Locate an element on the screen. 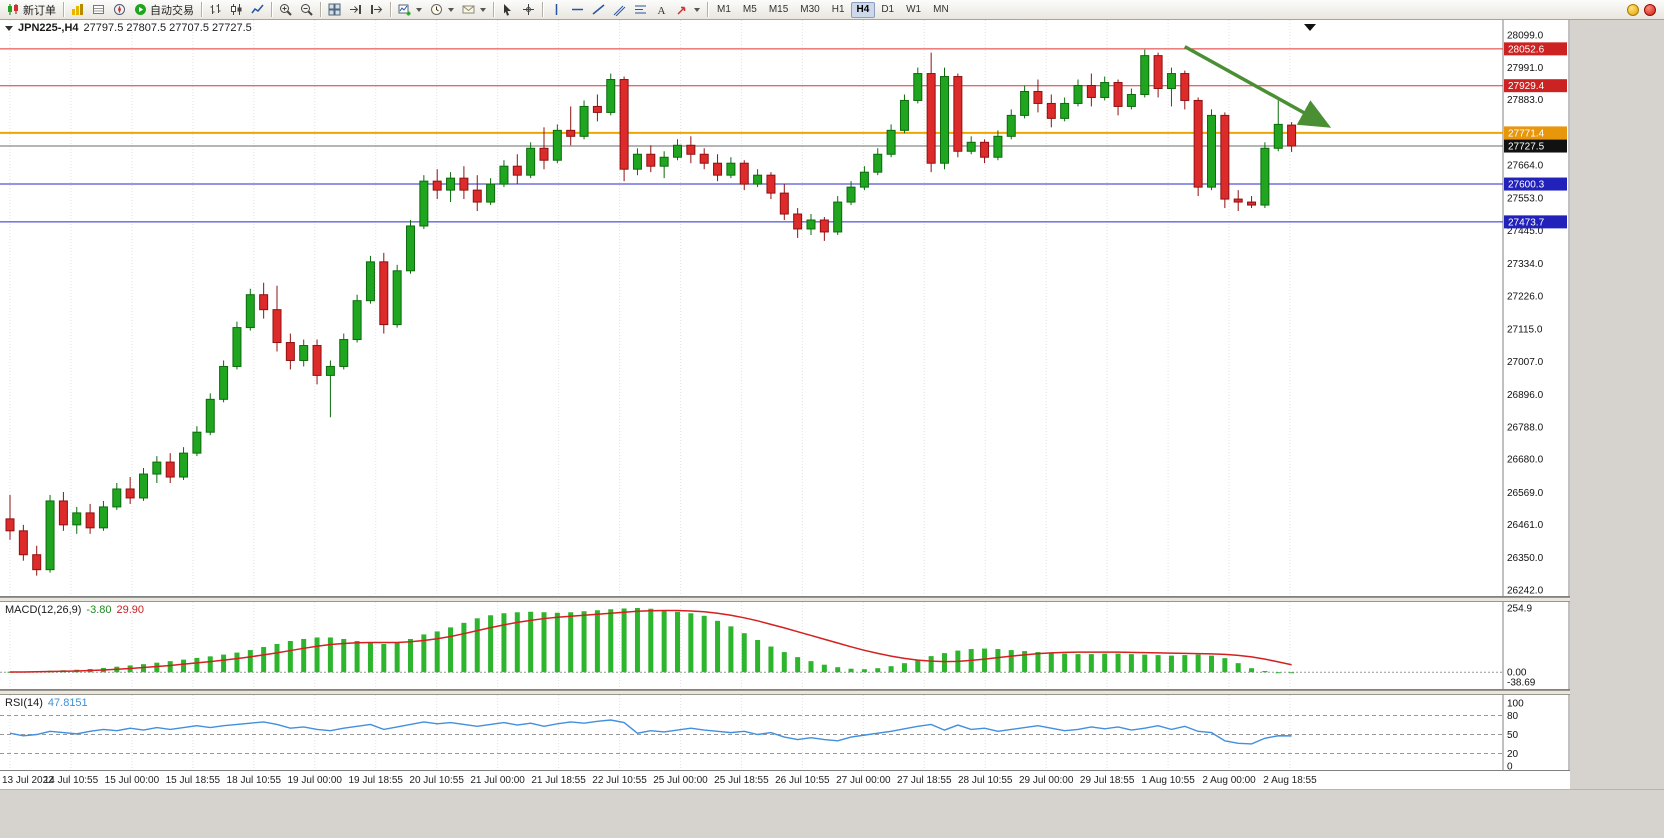 This screenshot has width=1664, height=838. svg-text: 26461.0 is located at coordinates (1525, 525).